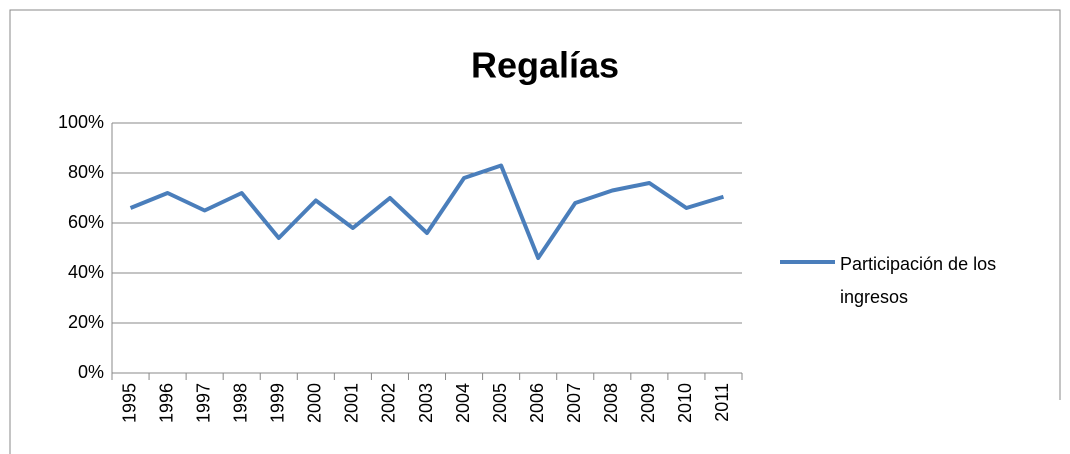 Image resolution: width=1070 pixels, height=454 pixels. Describe the element at coordinates (315, 403) in the screenshot. I see `x-tick-label: 2000` at that location.